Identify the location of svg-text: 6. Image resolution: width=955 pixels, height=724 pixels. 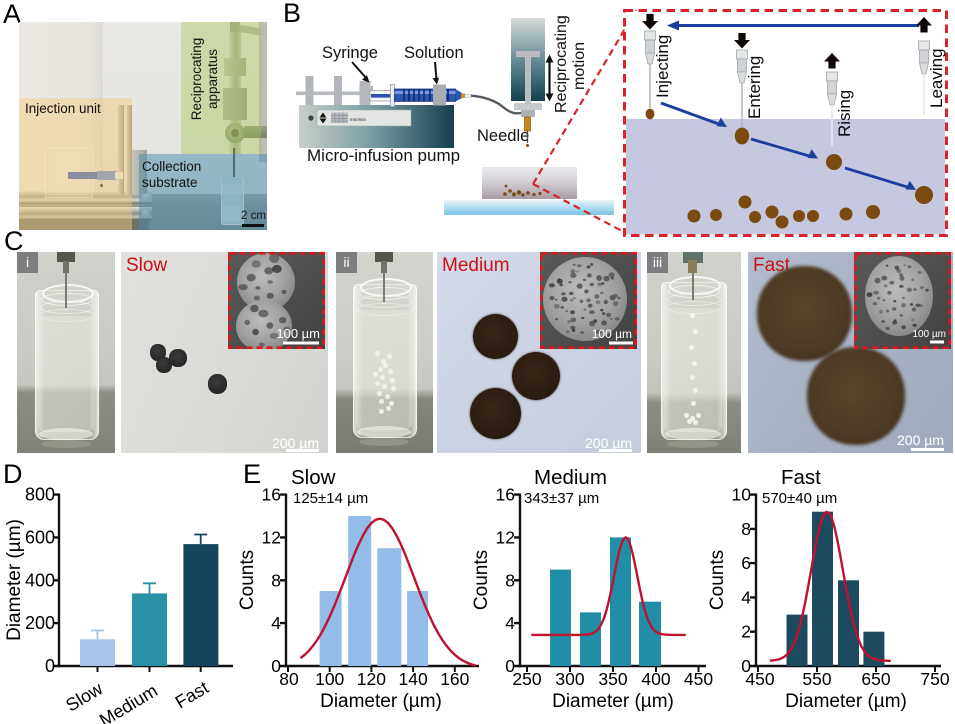
(746, 563).